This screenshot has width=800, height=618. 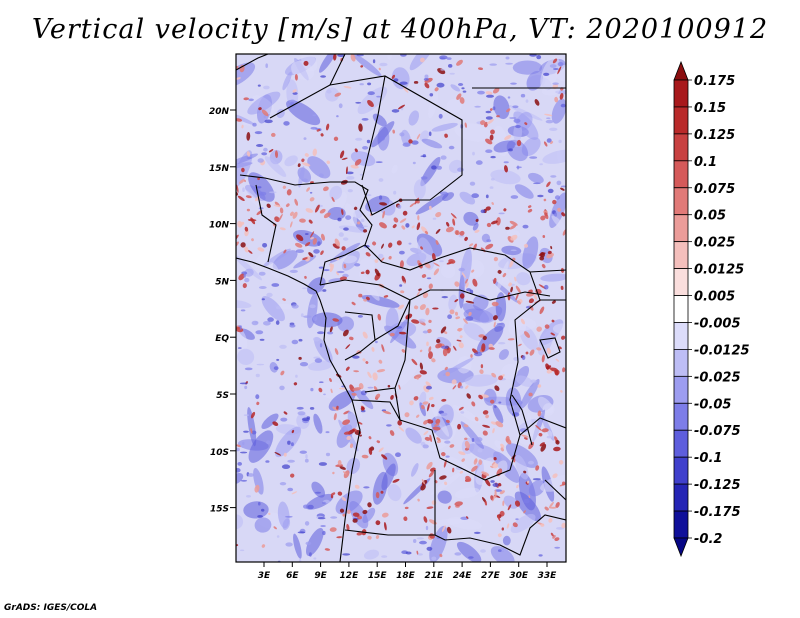 What do you see at coordinates (219, 226) in the screenshot?
I see `lat-tick-label: 10N` at bounding box center [219, 226].